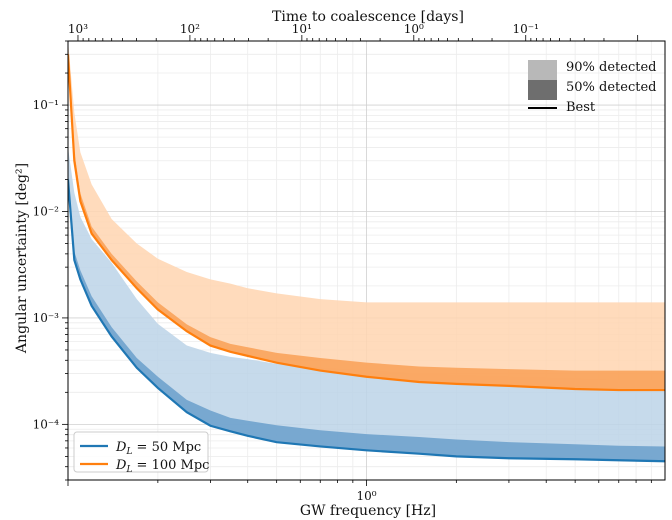 The height and width of the screenshot is (520, 672). I want to click on series-legend-label: DL = 100 Mpc, so click(162, 466).